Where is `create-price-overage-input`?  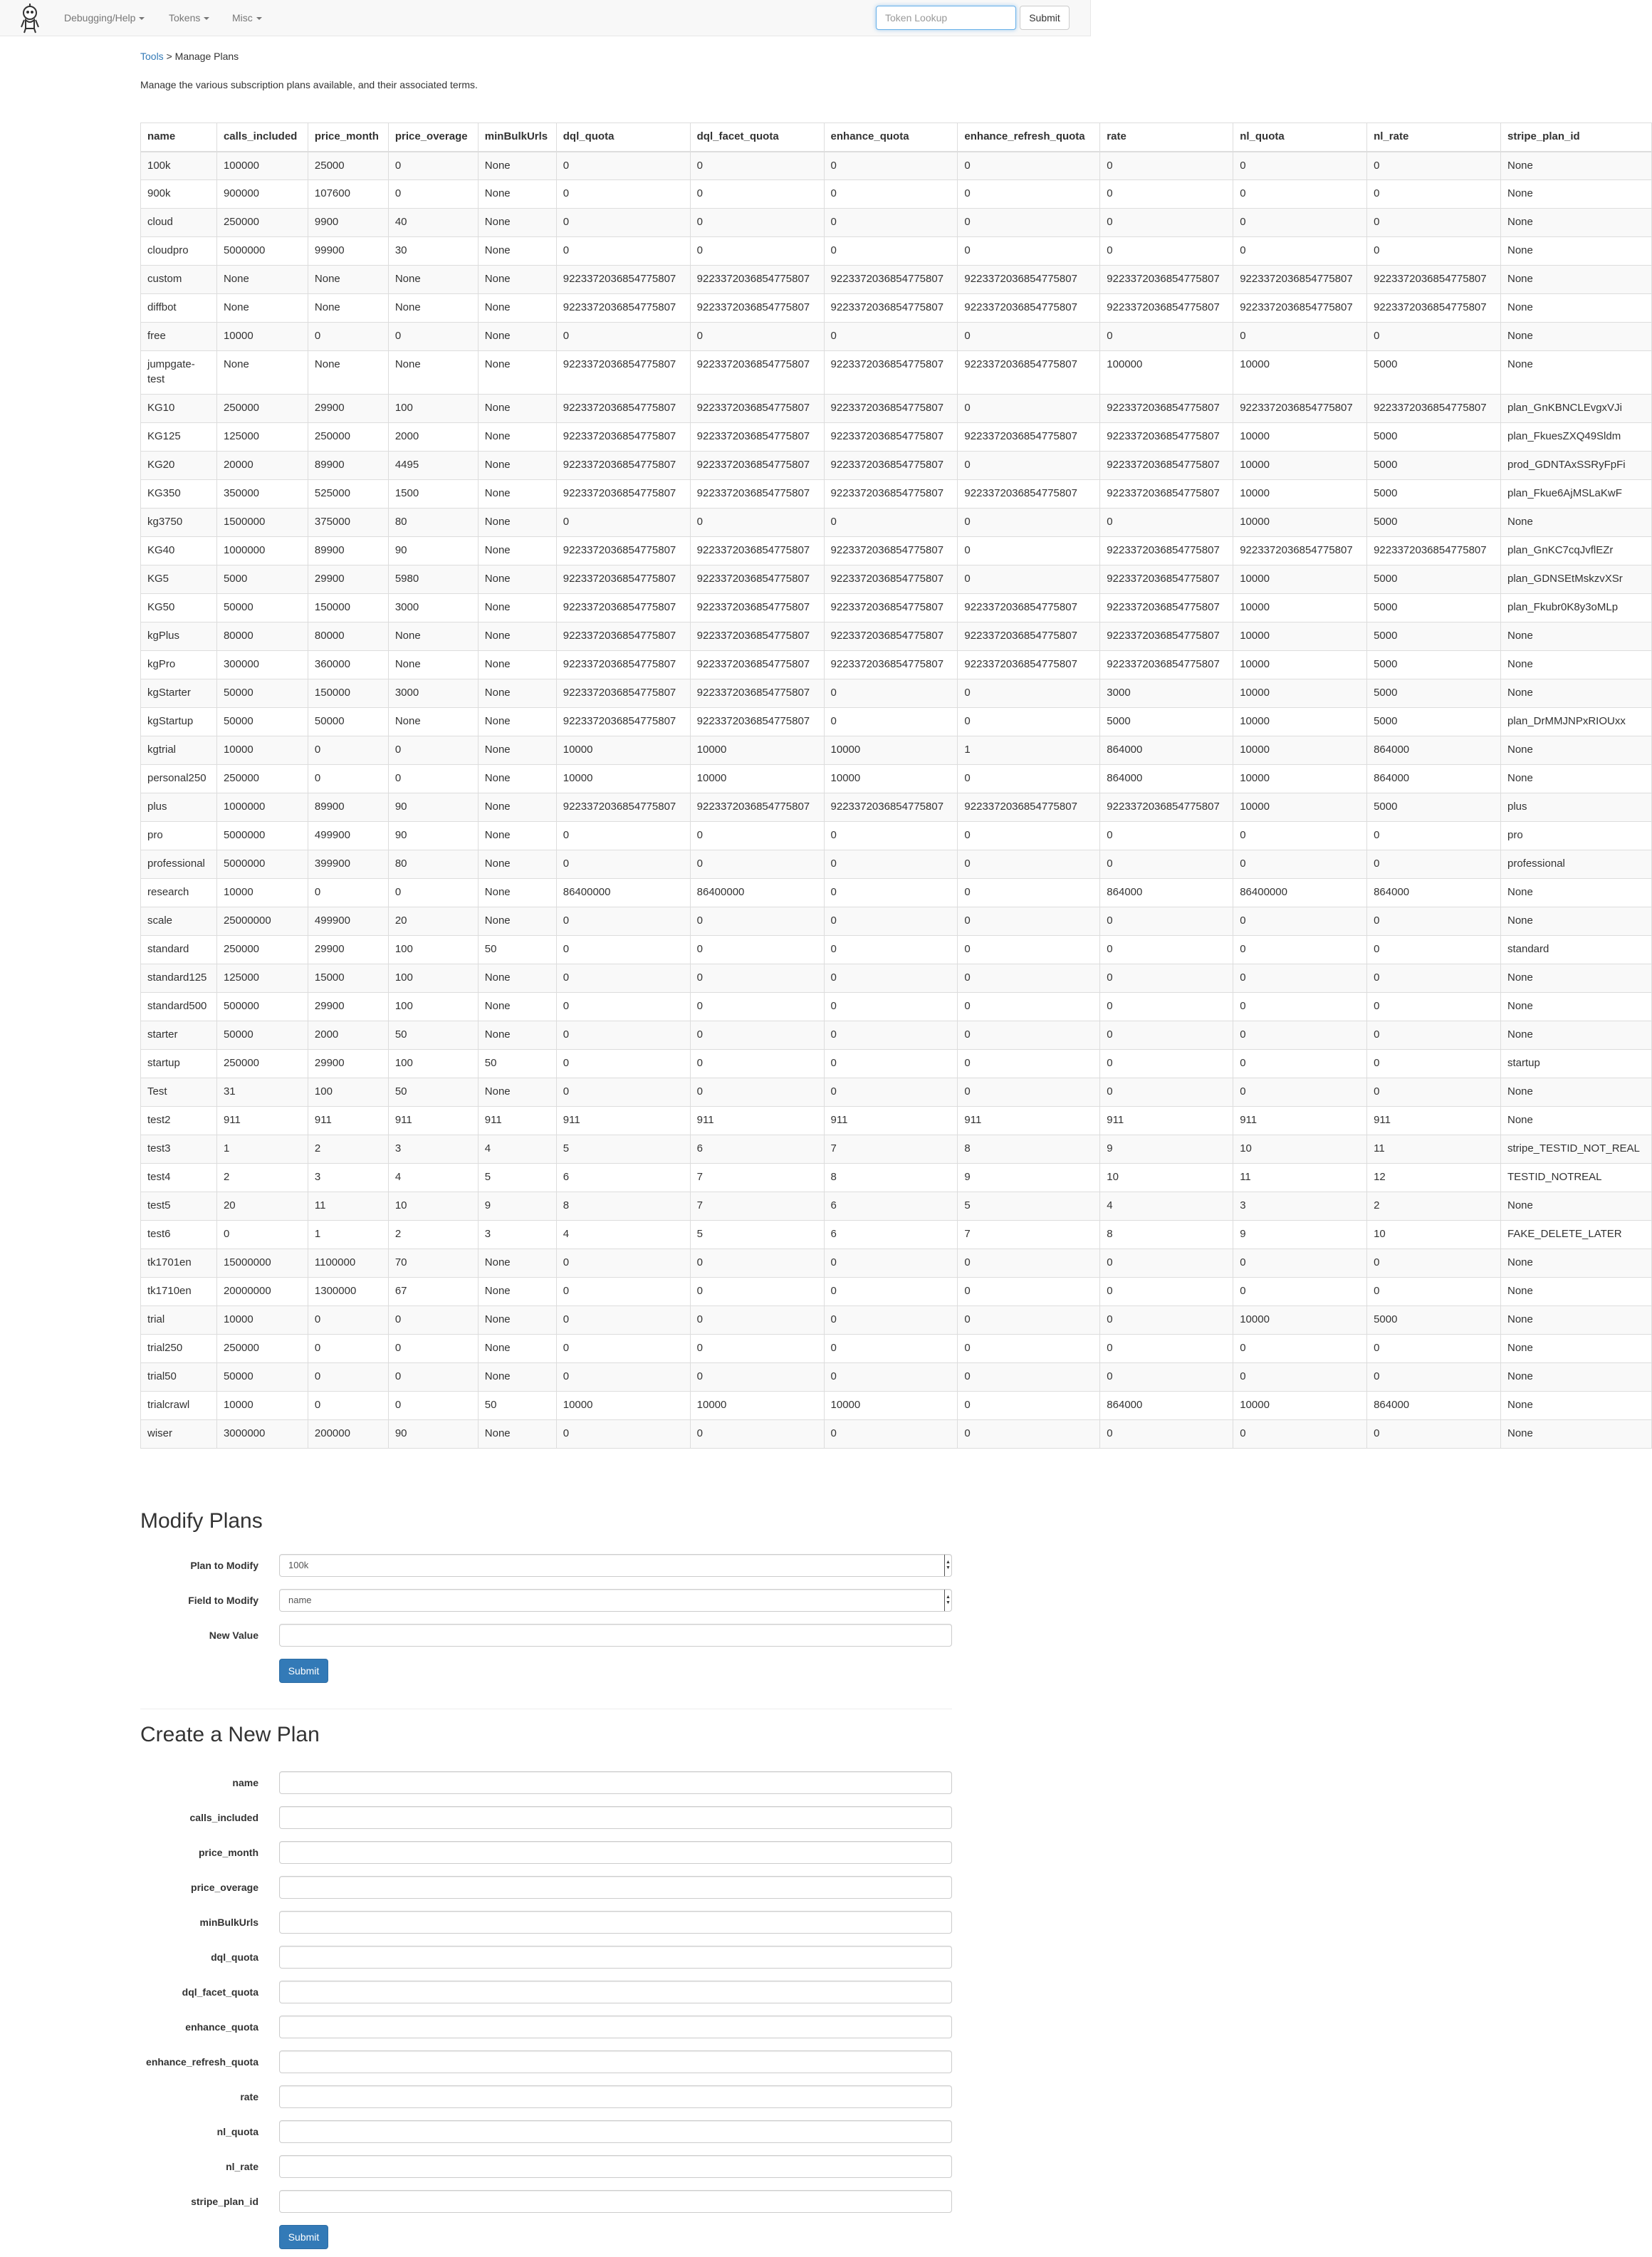
create-price-overage-input is located at coordinates (615, 1887).